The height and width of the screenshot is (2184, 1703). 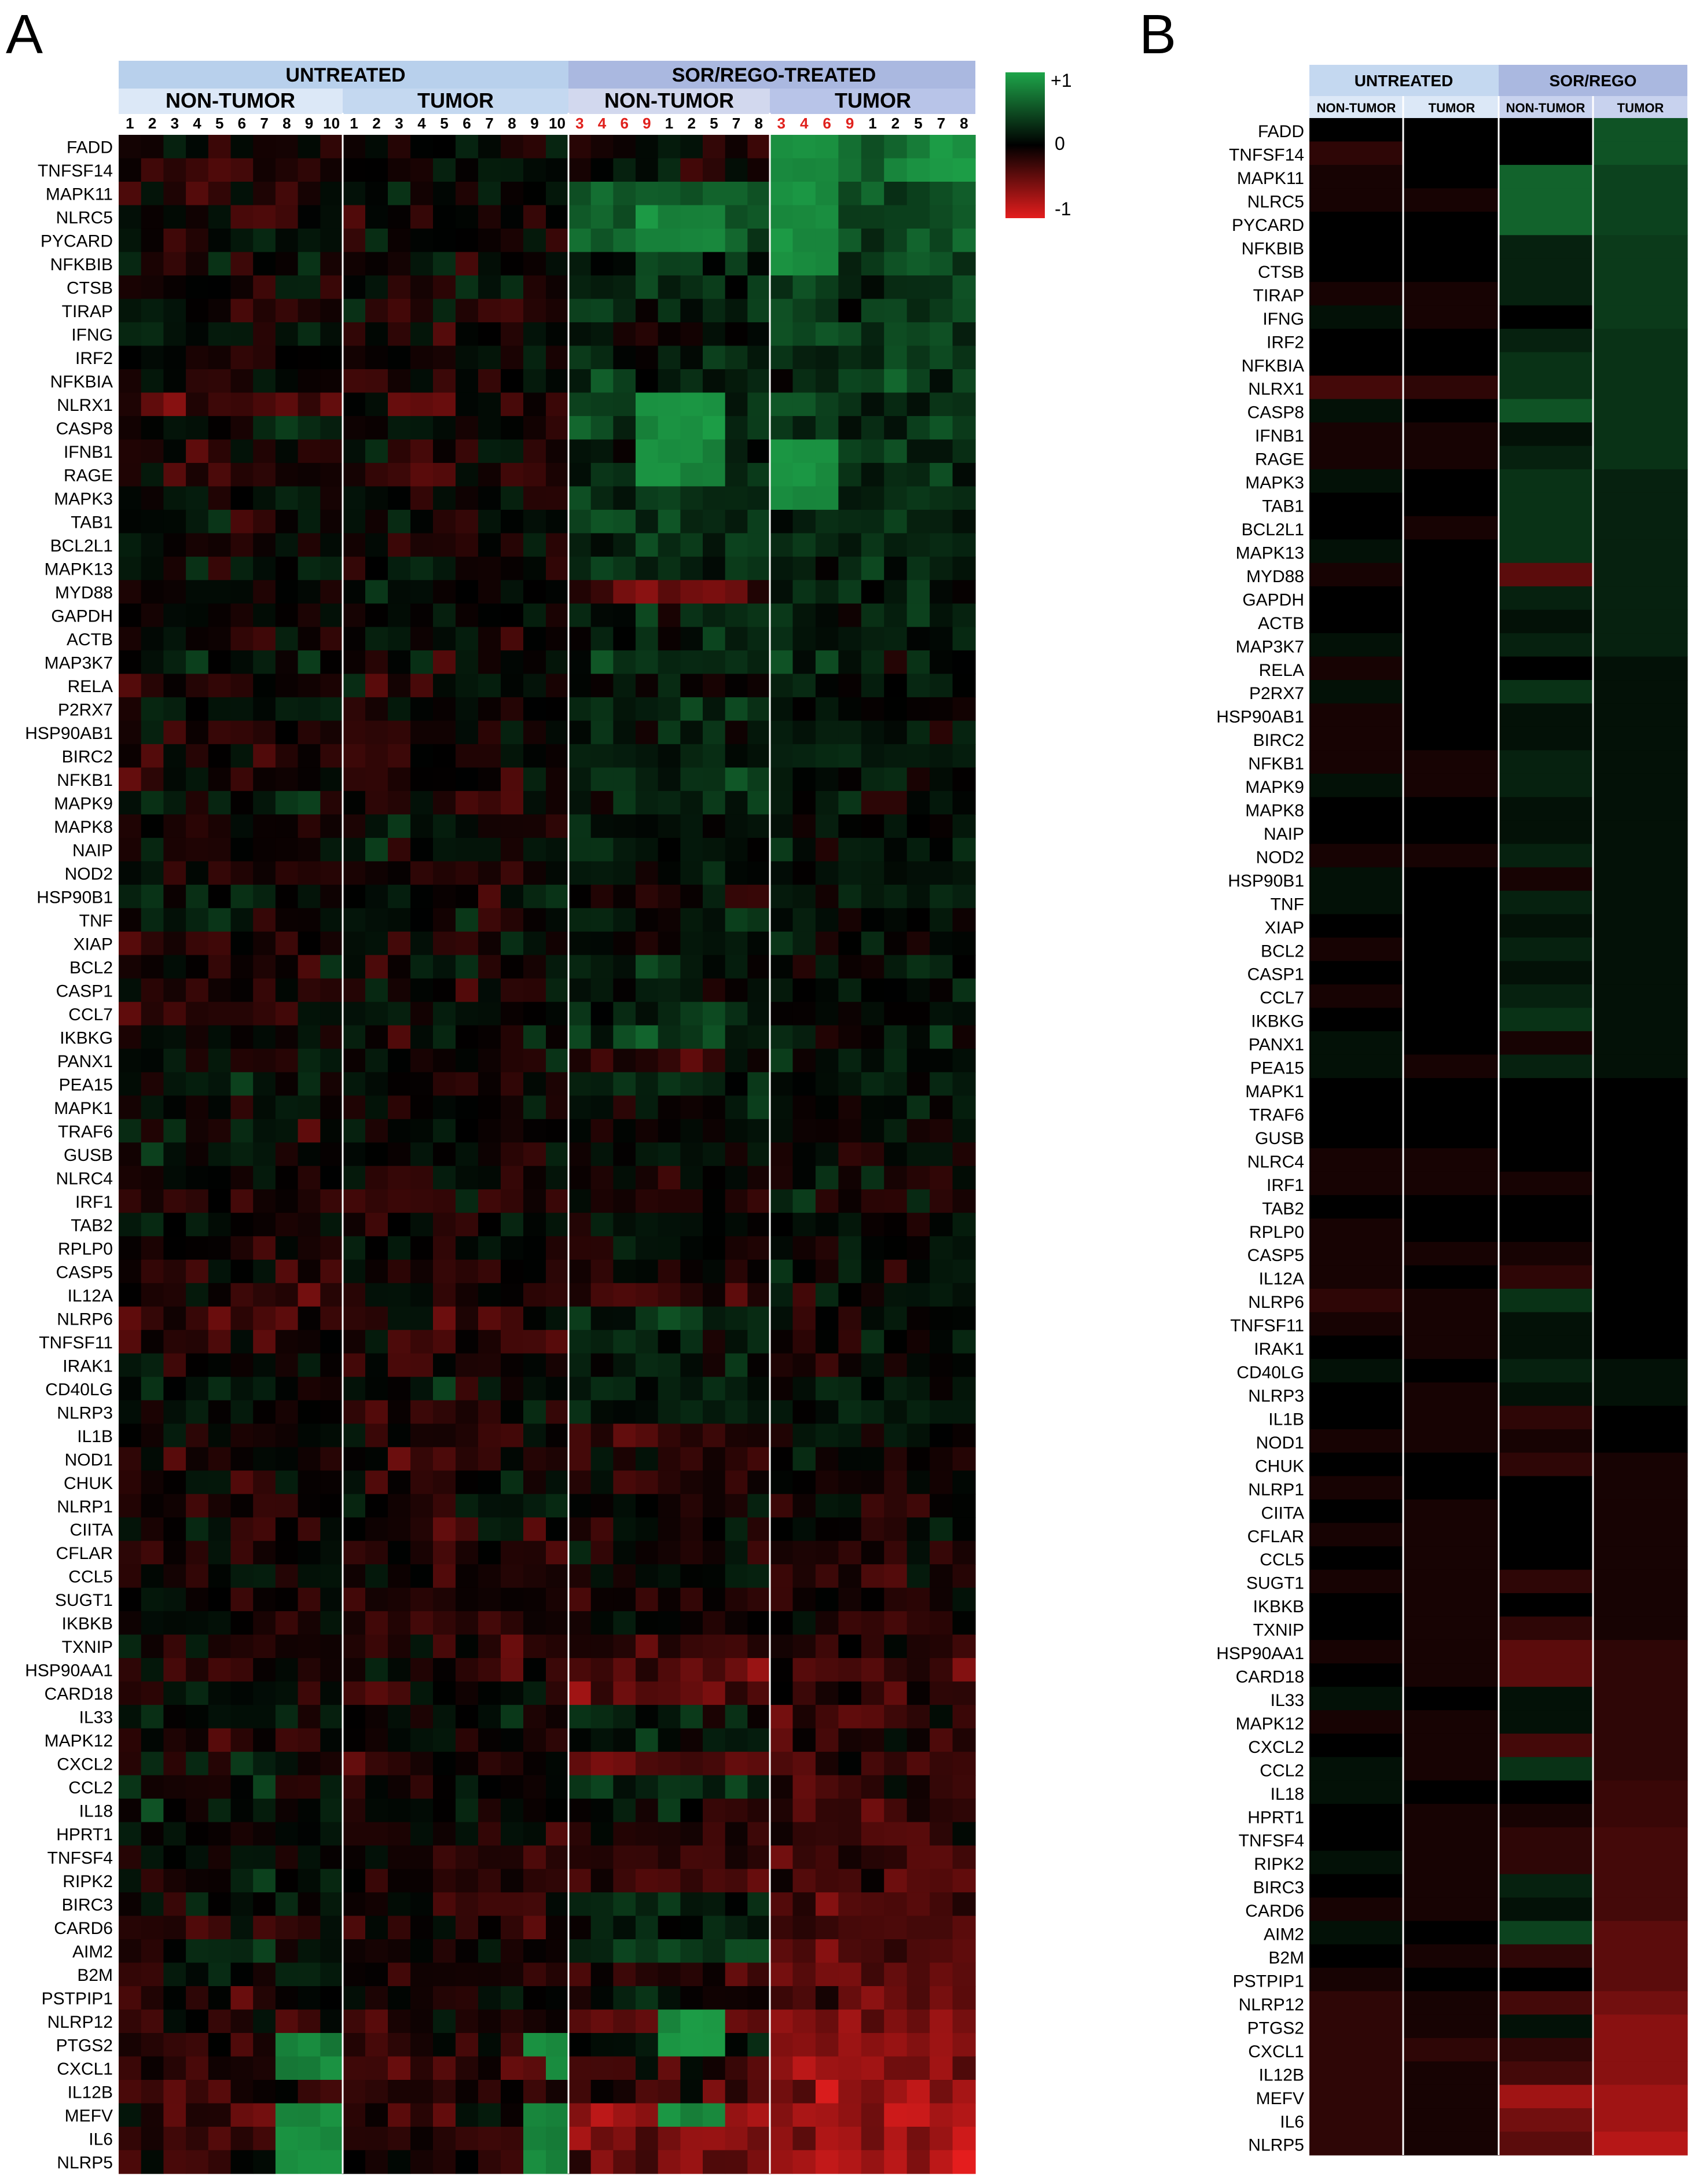 I want to click on gene-label: HSP90AB1, so click(x=1260, y=717).